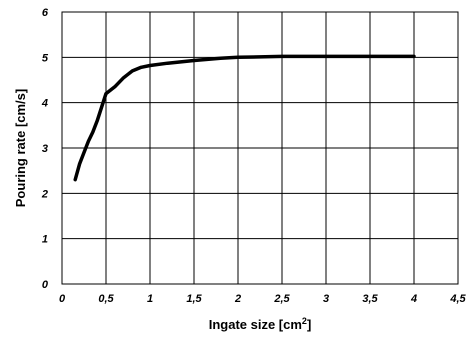 Image resolution: width=474 pixels, height=338 pixels. What do you see at coordinates (304, 321) in the screenshot?
I see `x-axis-title-superscript: 2` at bounding box center [304, 321].